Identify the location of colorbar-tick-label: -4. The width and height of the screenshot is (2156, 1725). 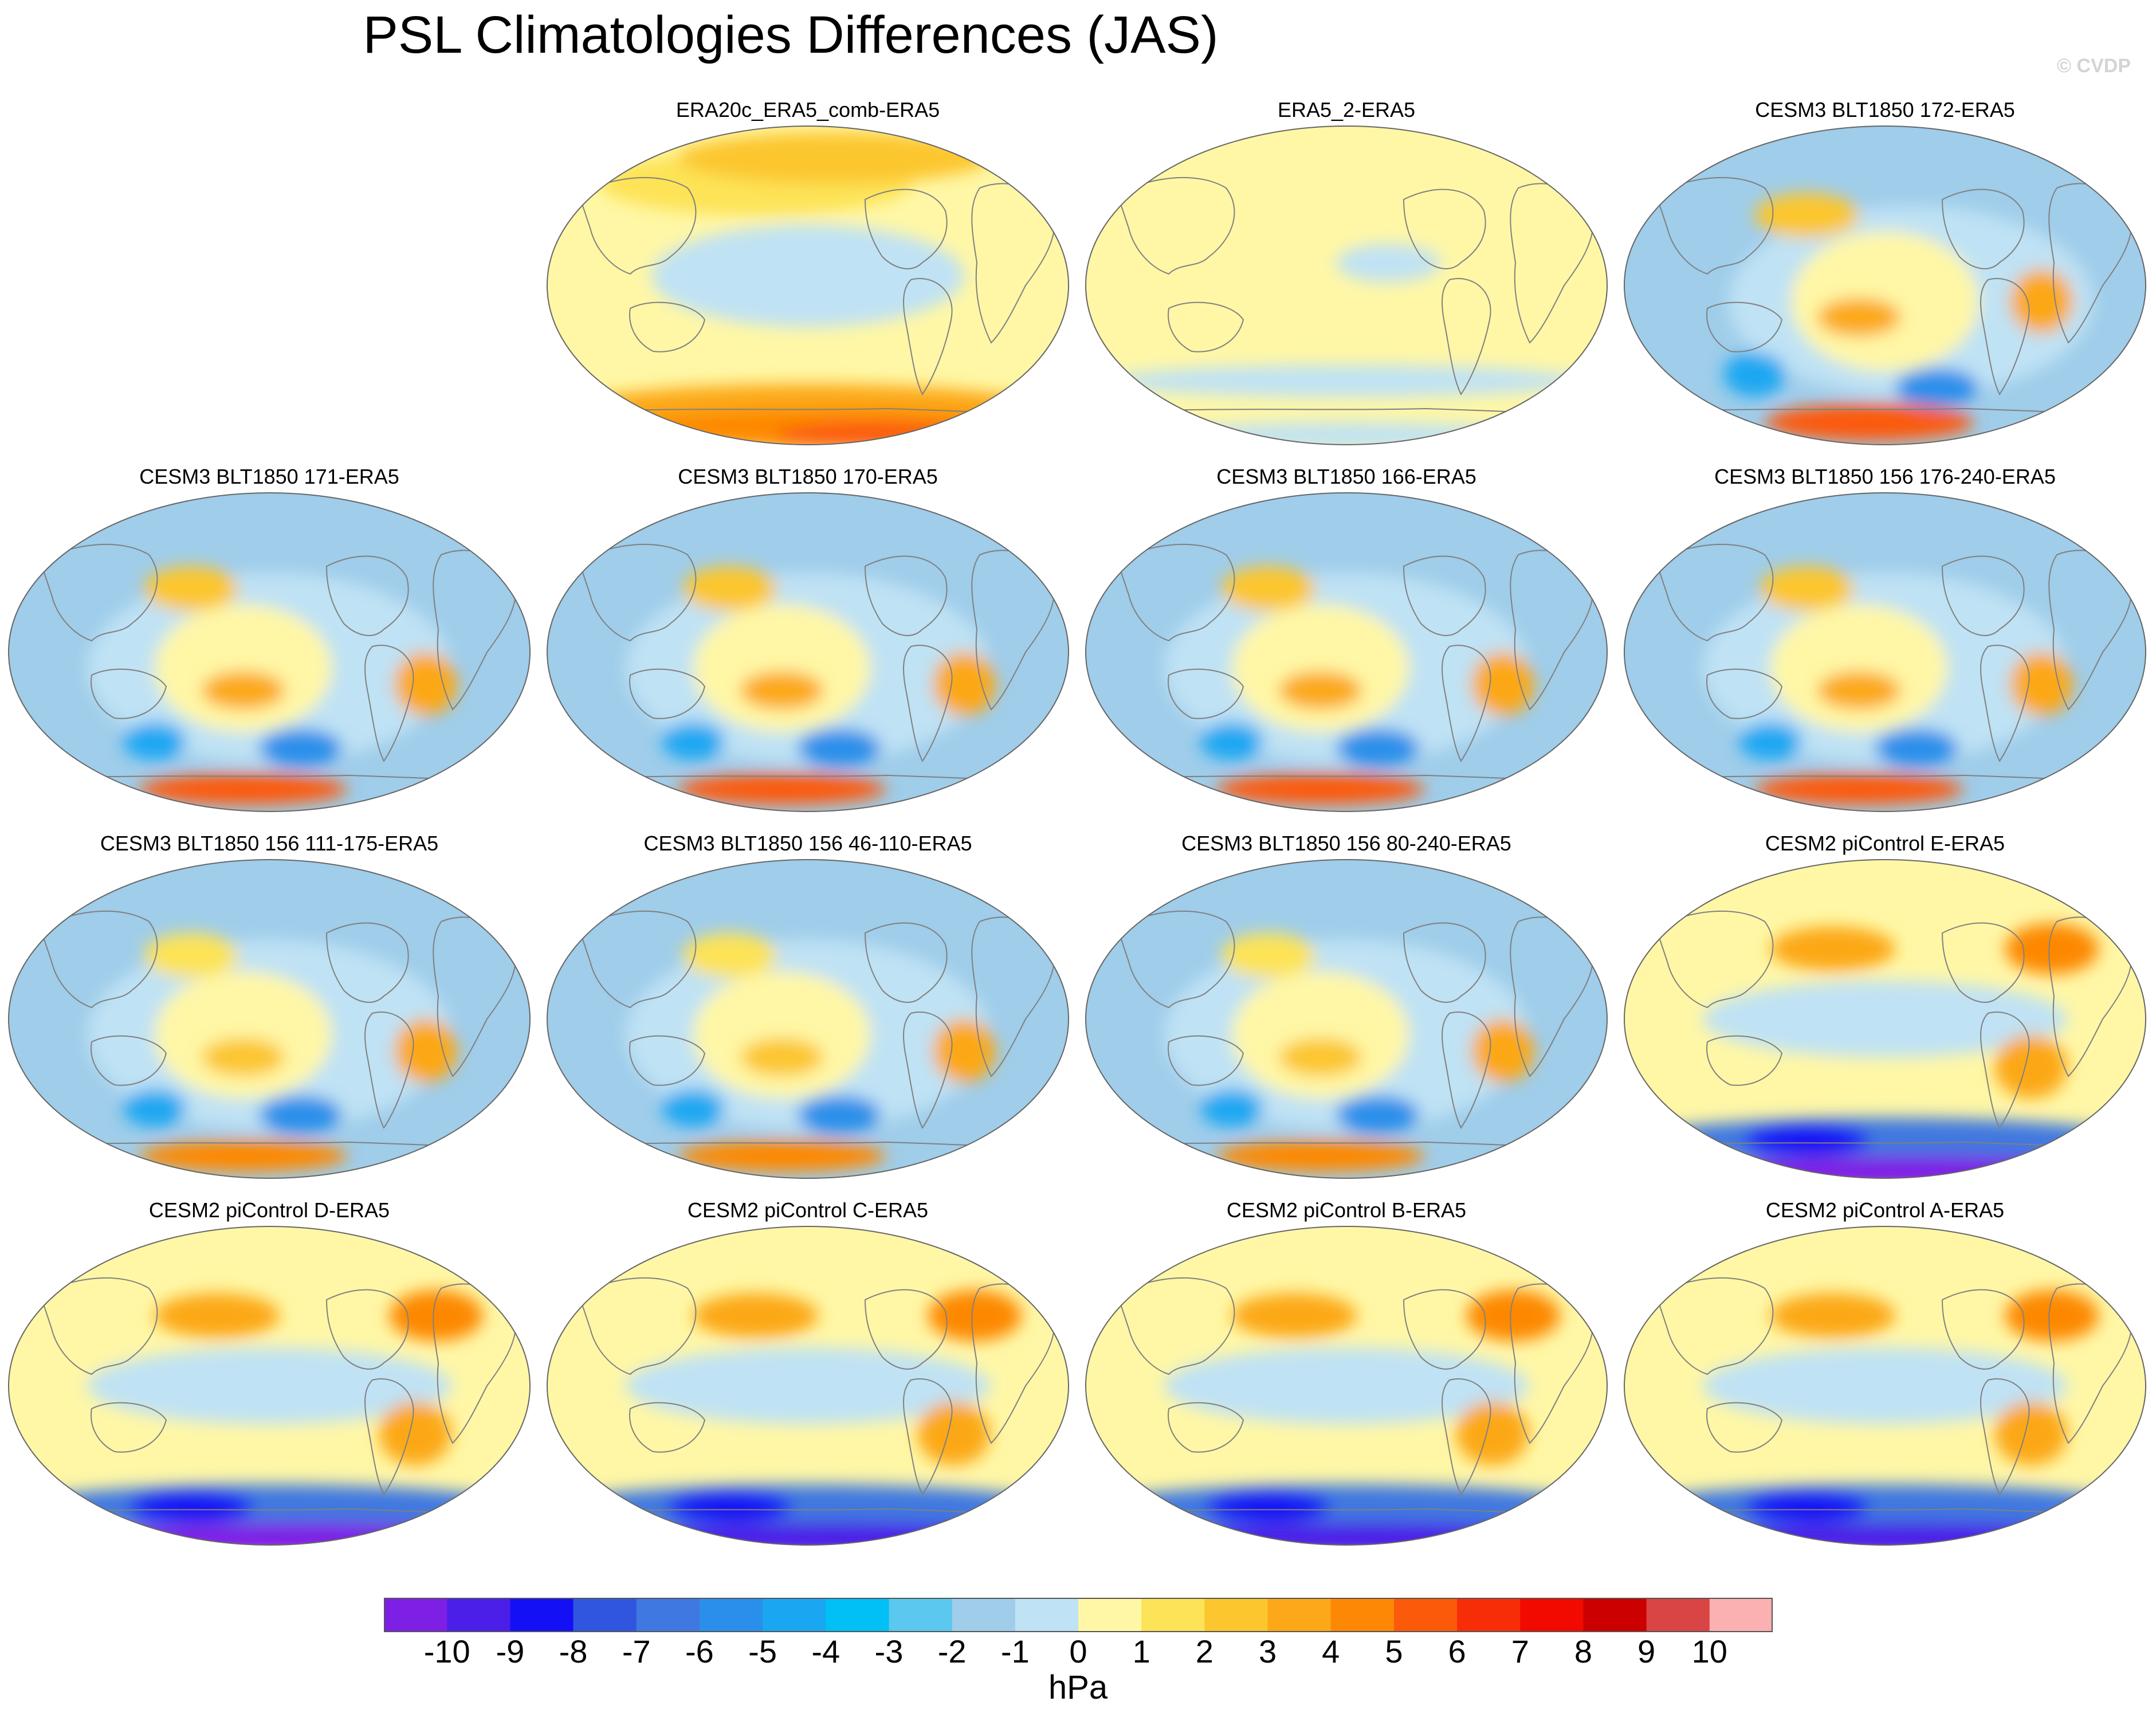
(826, 1651).